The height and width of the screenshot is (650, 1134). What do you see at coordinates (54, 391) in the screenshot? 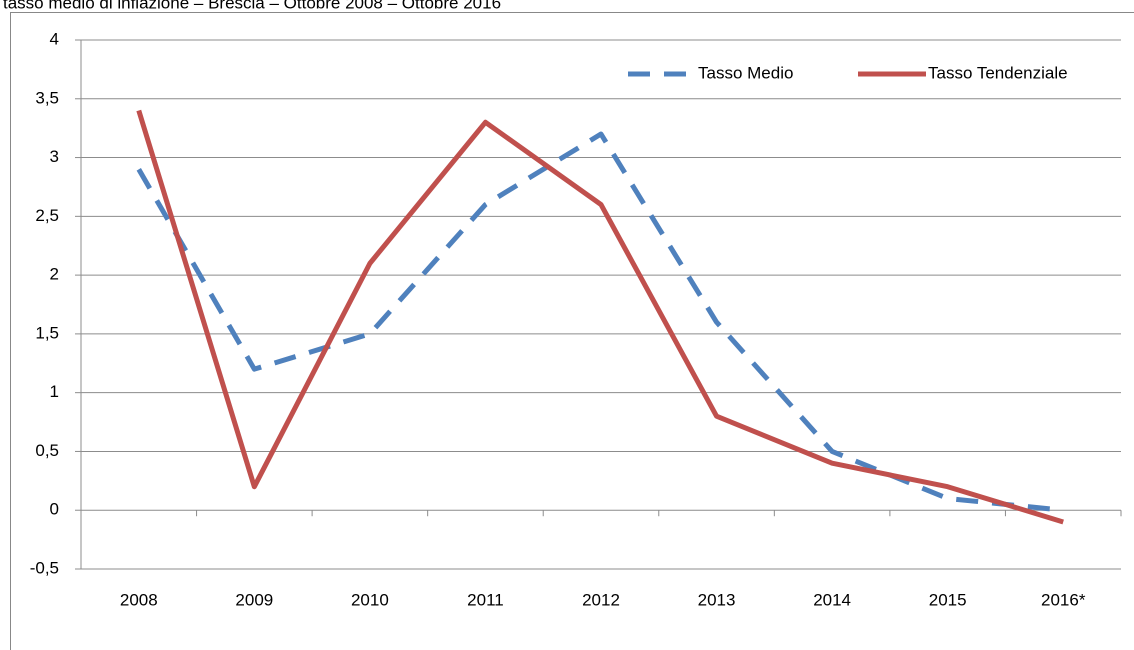
I see `y-tick-label: 1` at bounding box center [54, 391].